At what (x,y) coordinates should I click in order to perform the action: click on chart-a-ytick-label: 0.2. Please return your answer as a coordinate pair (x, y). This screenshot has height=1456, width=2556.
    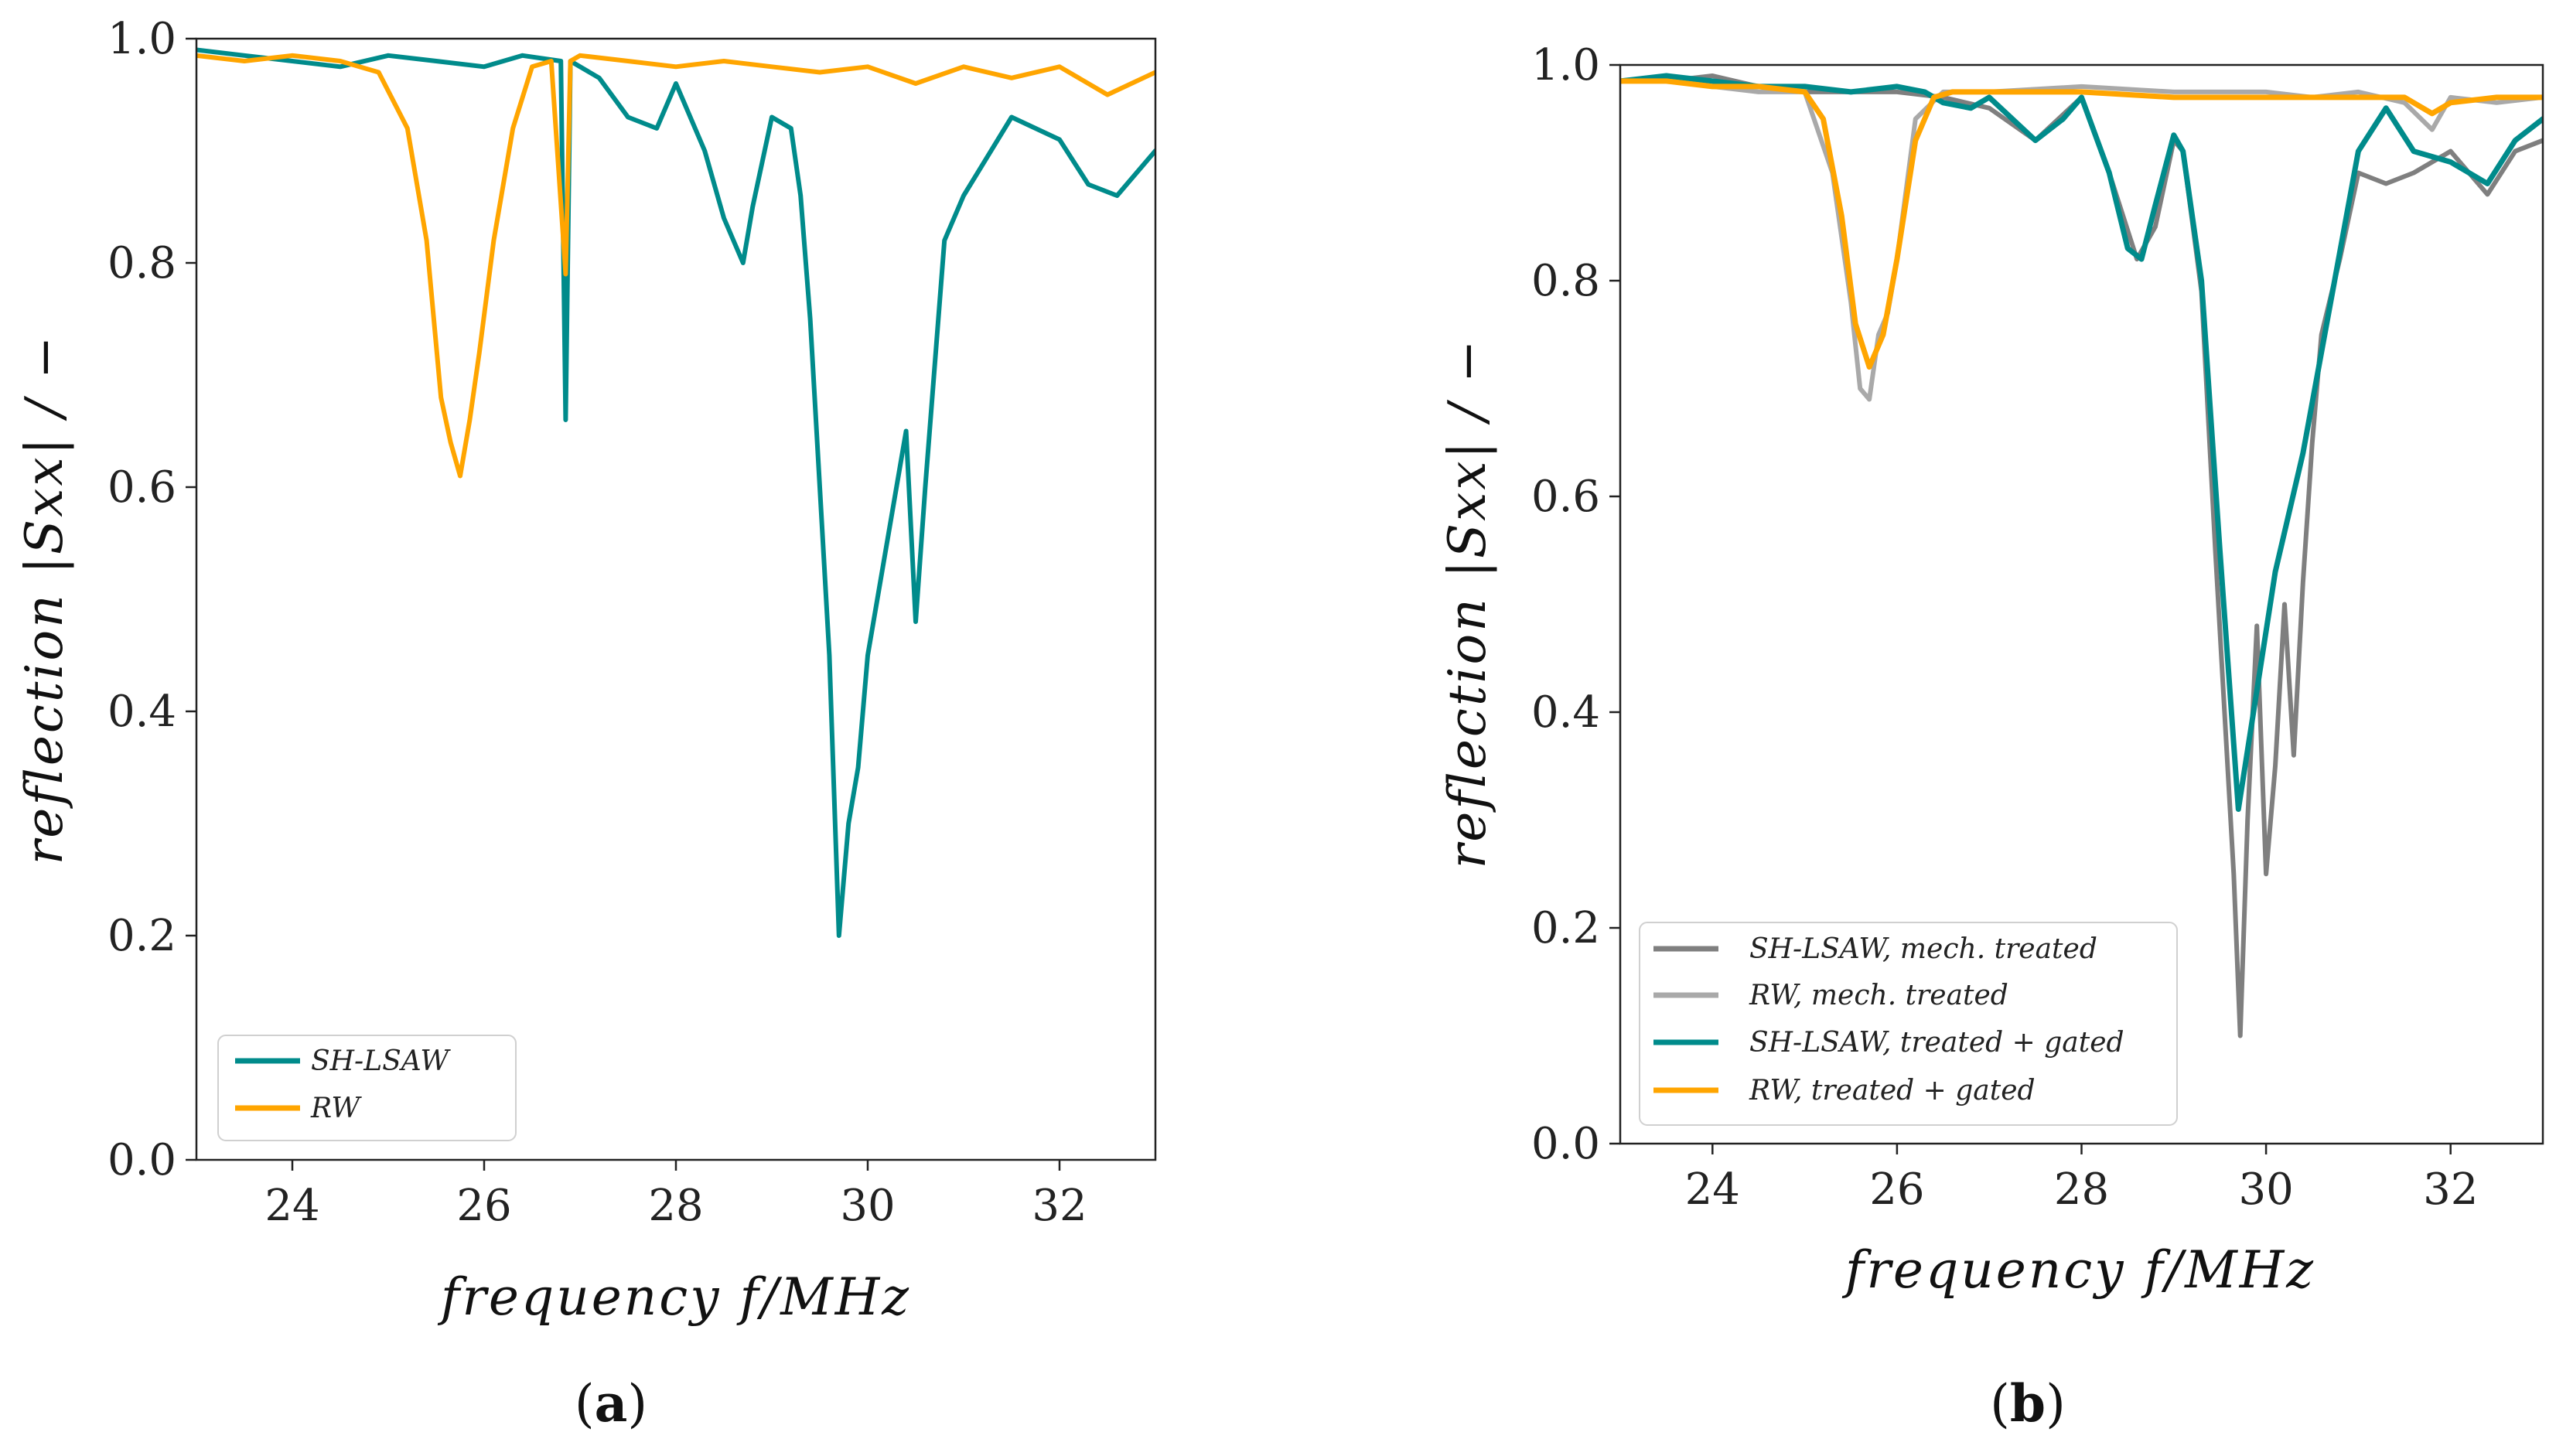
    Looking at the image, I should click on (141, 936).